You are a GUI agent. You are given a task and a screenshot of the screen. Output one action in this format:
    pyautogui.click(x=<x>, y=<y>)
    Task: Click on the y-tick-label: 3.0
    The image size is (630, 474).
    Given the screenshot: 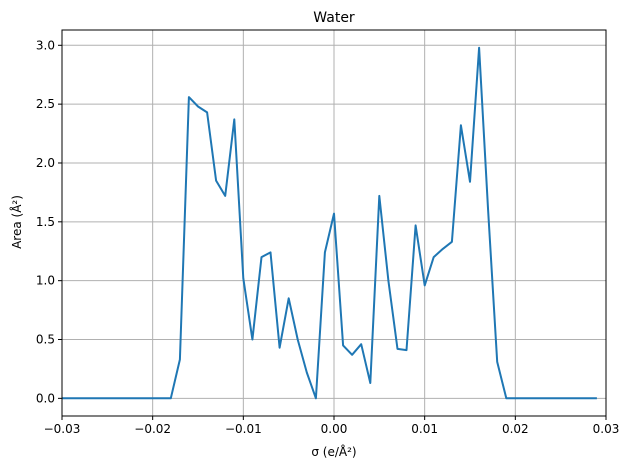 What is the action you would take?
    pyautogui.click(x=45, y=45)
    